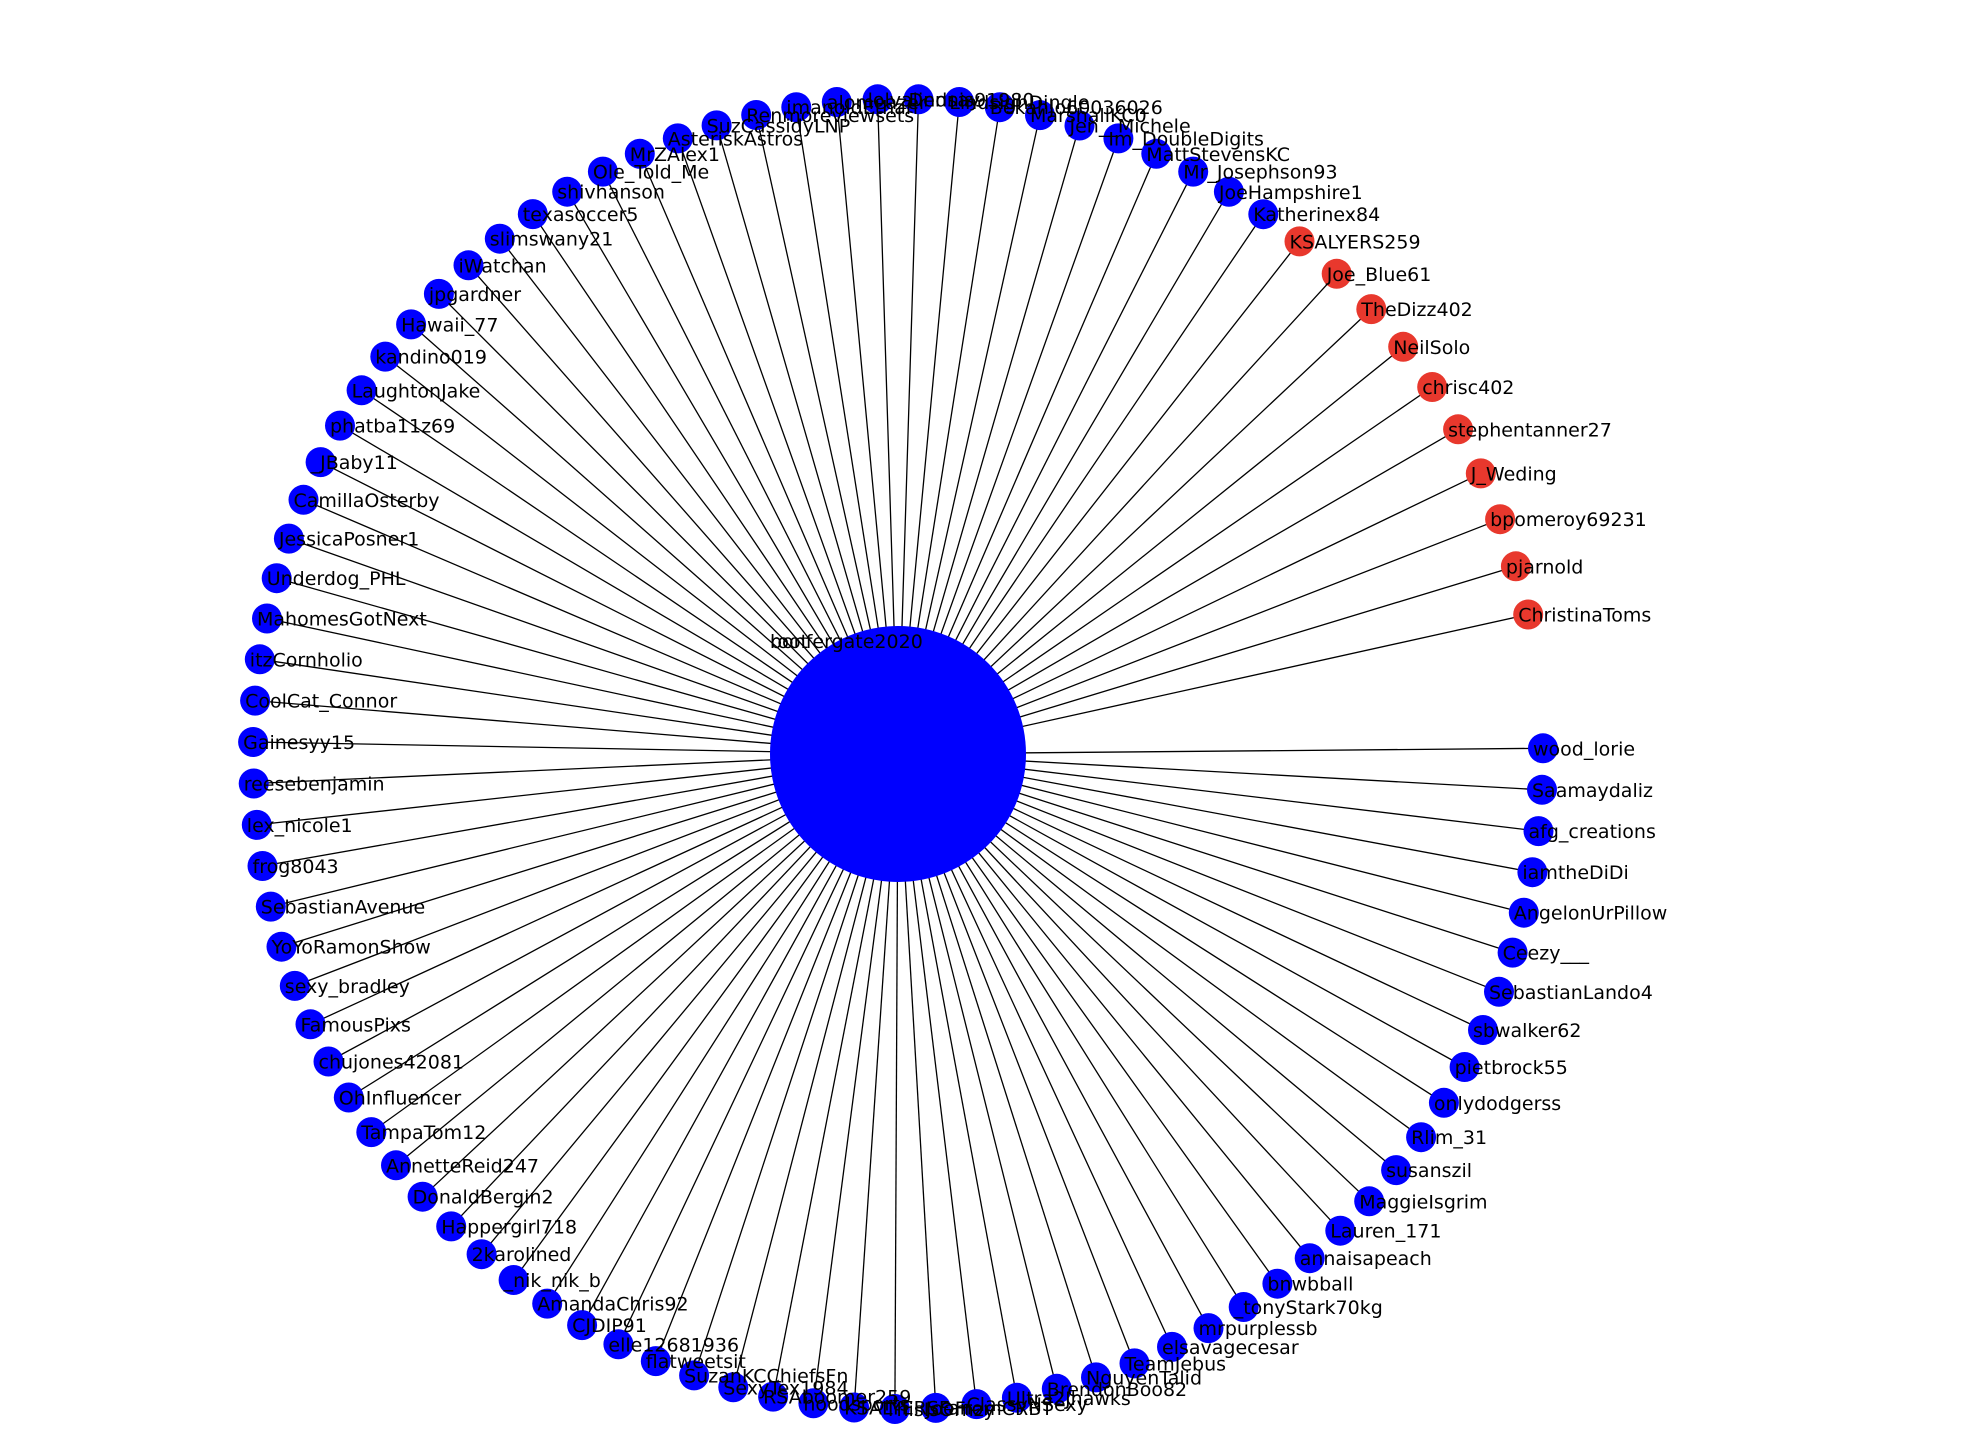  What do you see at coordinates (898, 754) in the screenshot?
I see `center-node` at bounding box center [898, 754].